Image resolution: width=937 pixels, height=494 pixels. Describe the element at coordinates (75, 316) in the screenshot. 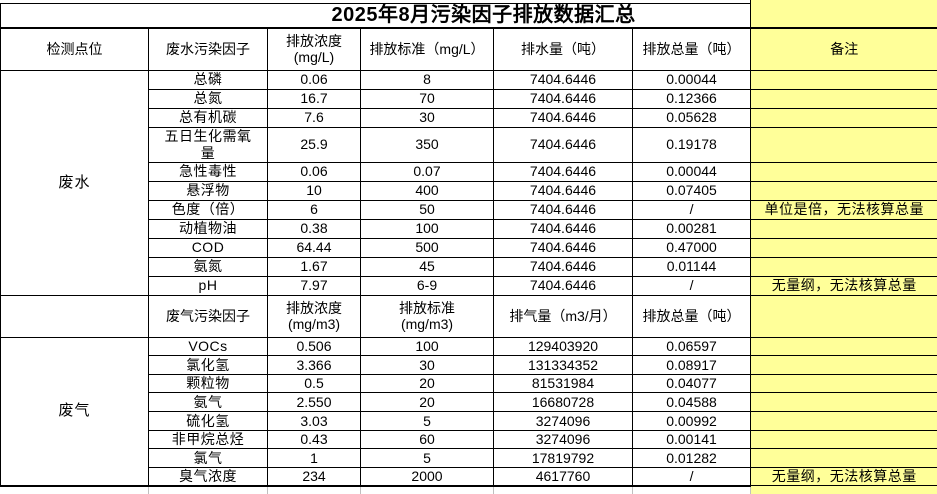

I see `gas-header-point-cell` at that location.